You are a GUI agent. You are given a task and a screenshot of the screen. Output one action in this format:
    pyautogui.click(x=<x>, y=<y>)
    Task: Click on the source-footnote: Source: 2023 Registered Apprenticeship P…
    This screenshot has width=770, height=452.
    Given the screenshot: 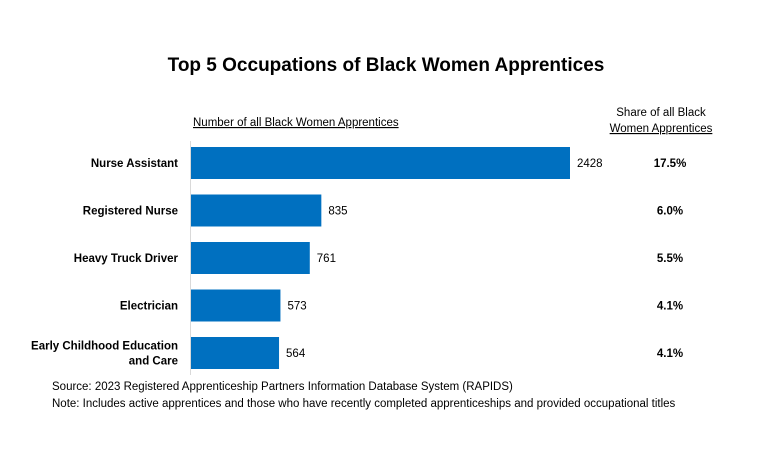 What is the action you would take?
    pyautogui.click(x=282, y=387)
    